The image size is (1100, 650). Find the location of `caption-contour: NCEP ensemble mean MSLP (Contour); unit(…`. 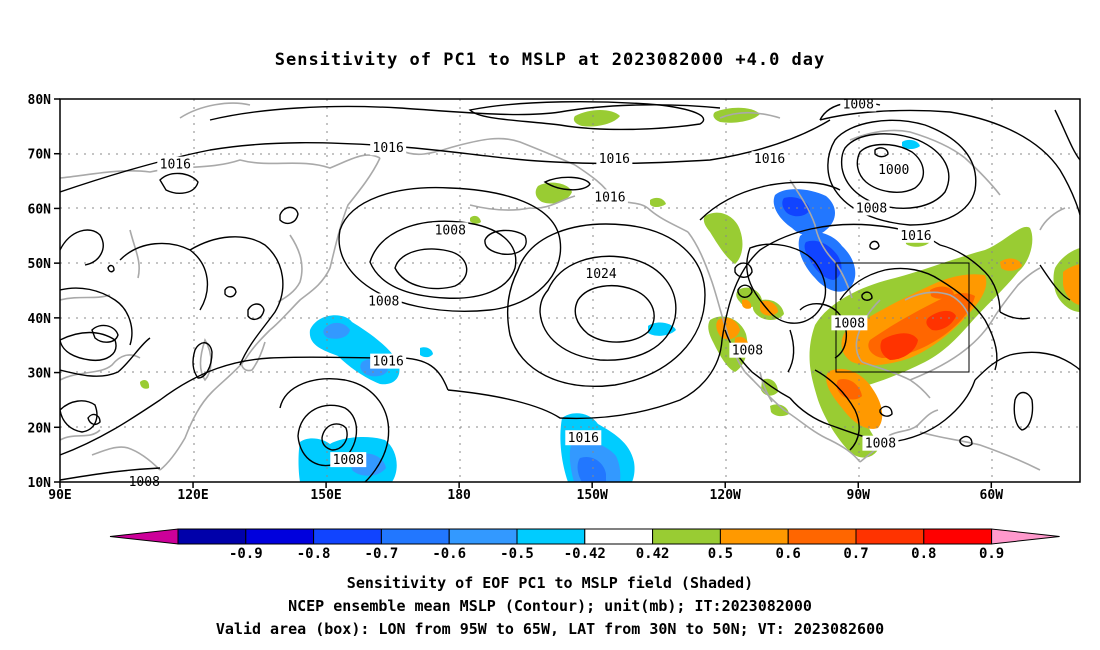

caption-contour: NCEP ensemble mean MSLP (Contour); unit(… is located at coordinates (550, 606).